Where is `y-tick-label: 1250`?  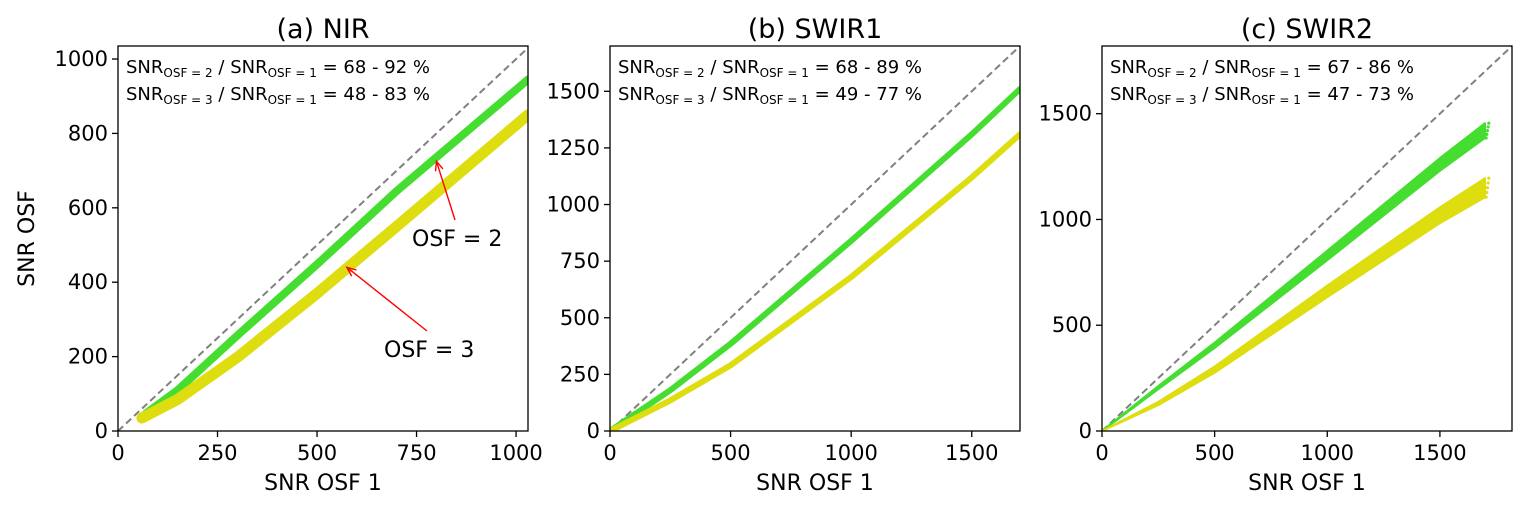
y-tick-label: 1250 is located at coordinates (573, 148).